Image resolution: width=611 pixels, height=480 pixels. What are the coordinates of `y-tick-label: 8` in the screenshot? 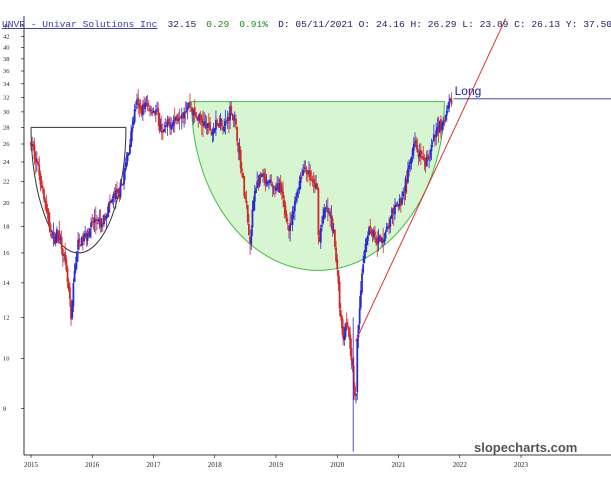 It's located at (4, 408).